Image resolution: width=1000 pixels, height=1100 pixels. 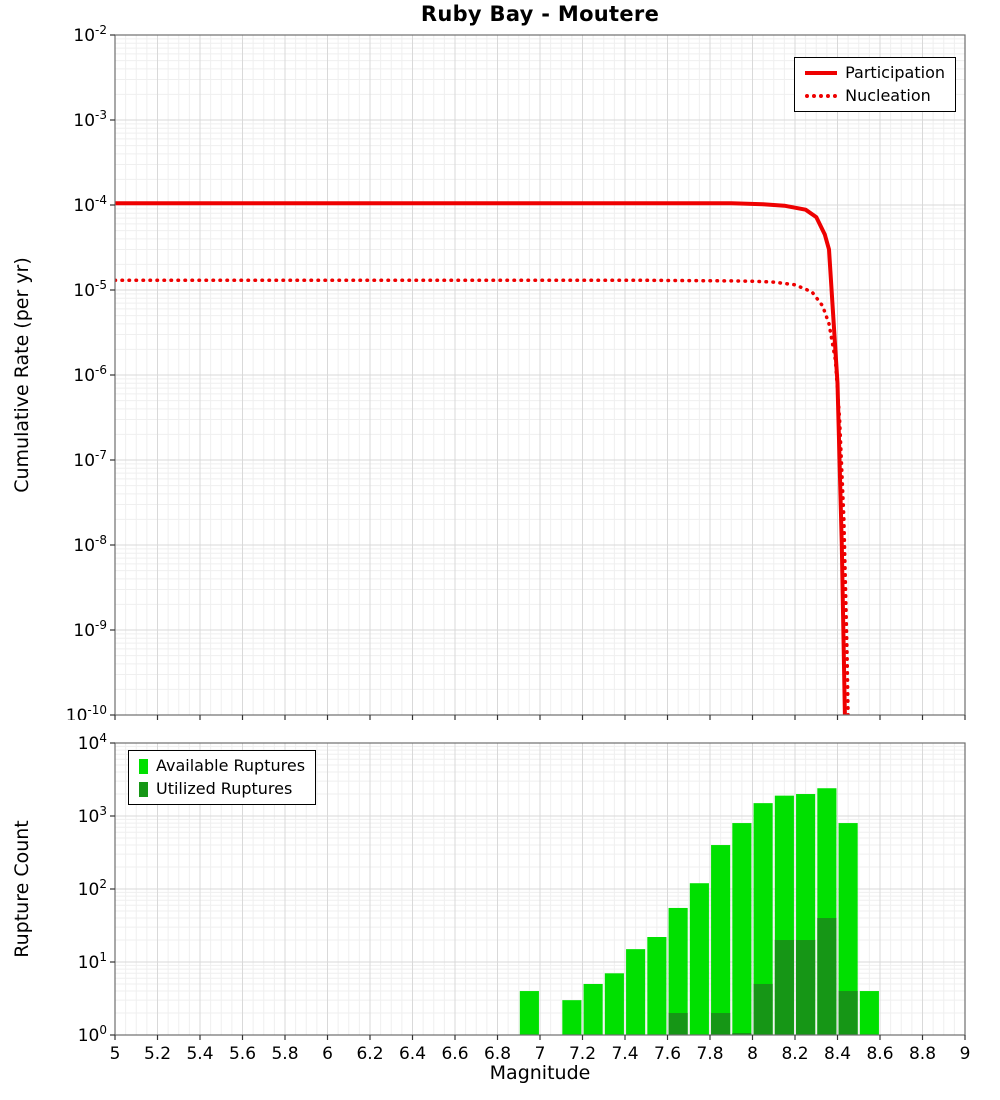 What do you see at coordinates (582, 1054) in the screenshot?
I see `svg-text: 7.2` at bounding box center [582, 1054].